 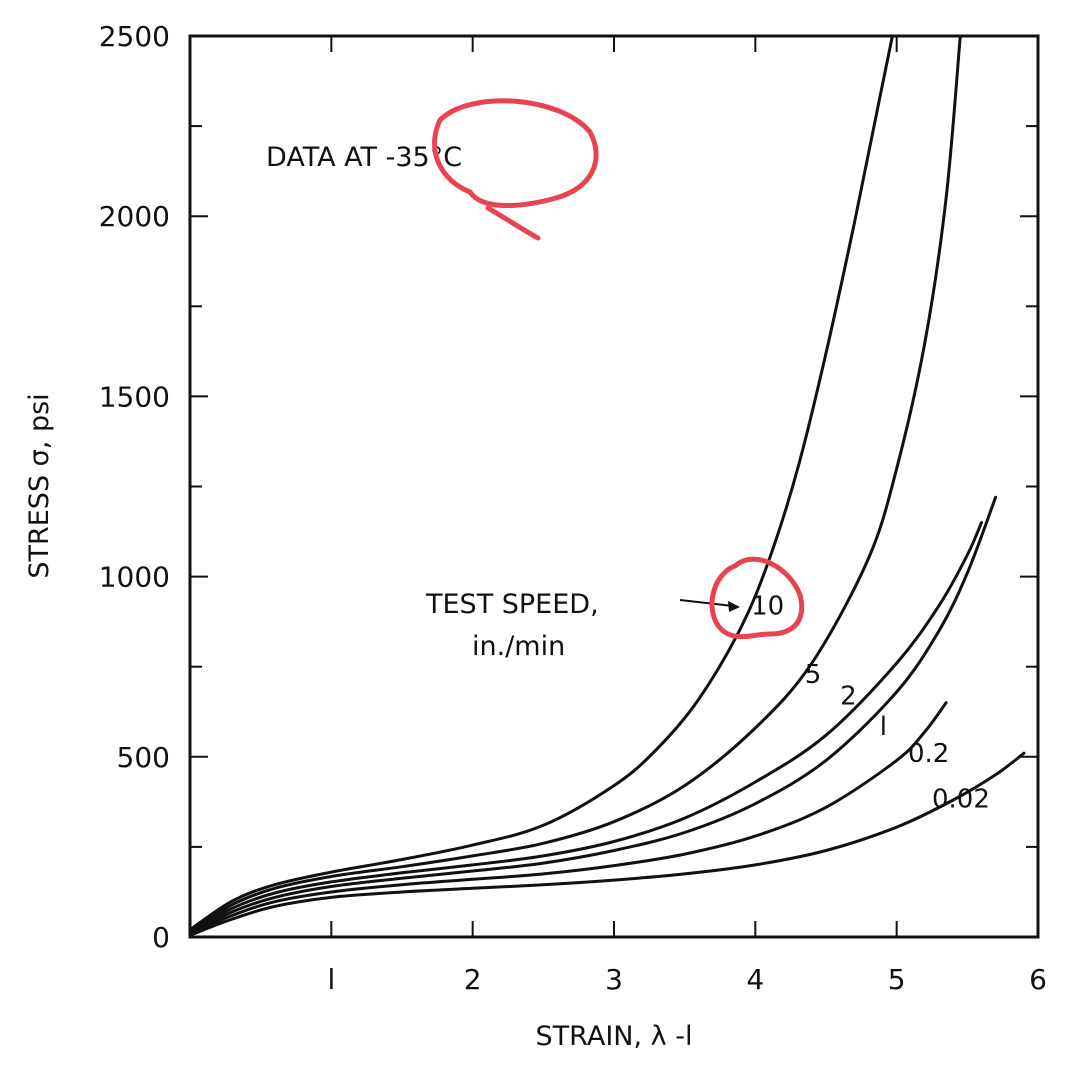 What do you see at coordinates (134, 36) in the screenshot?
I see `y-tick-label: 2500` at bounding box center [134, 36].